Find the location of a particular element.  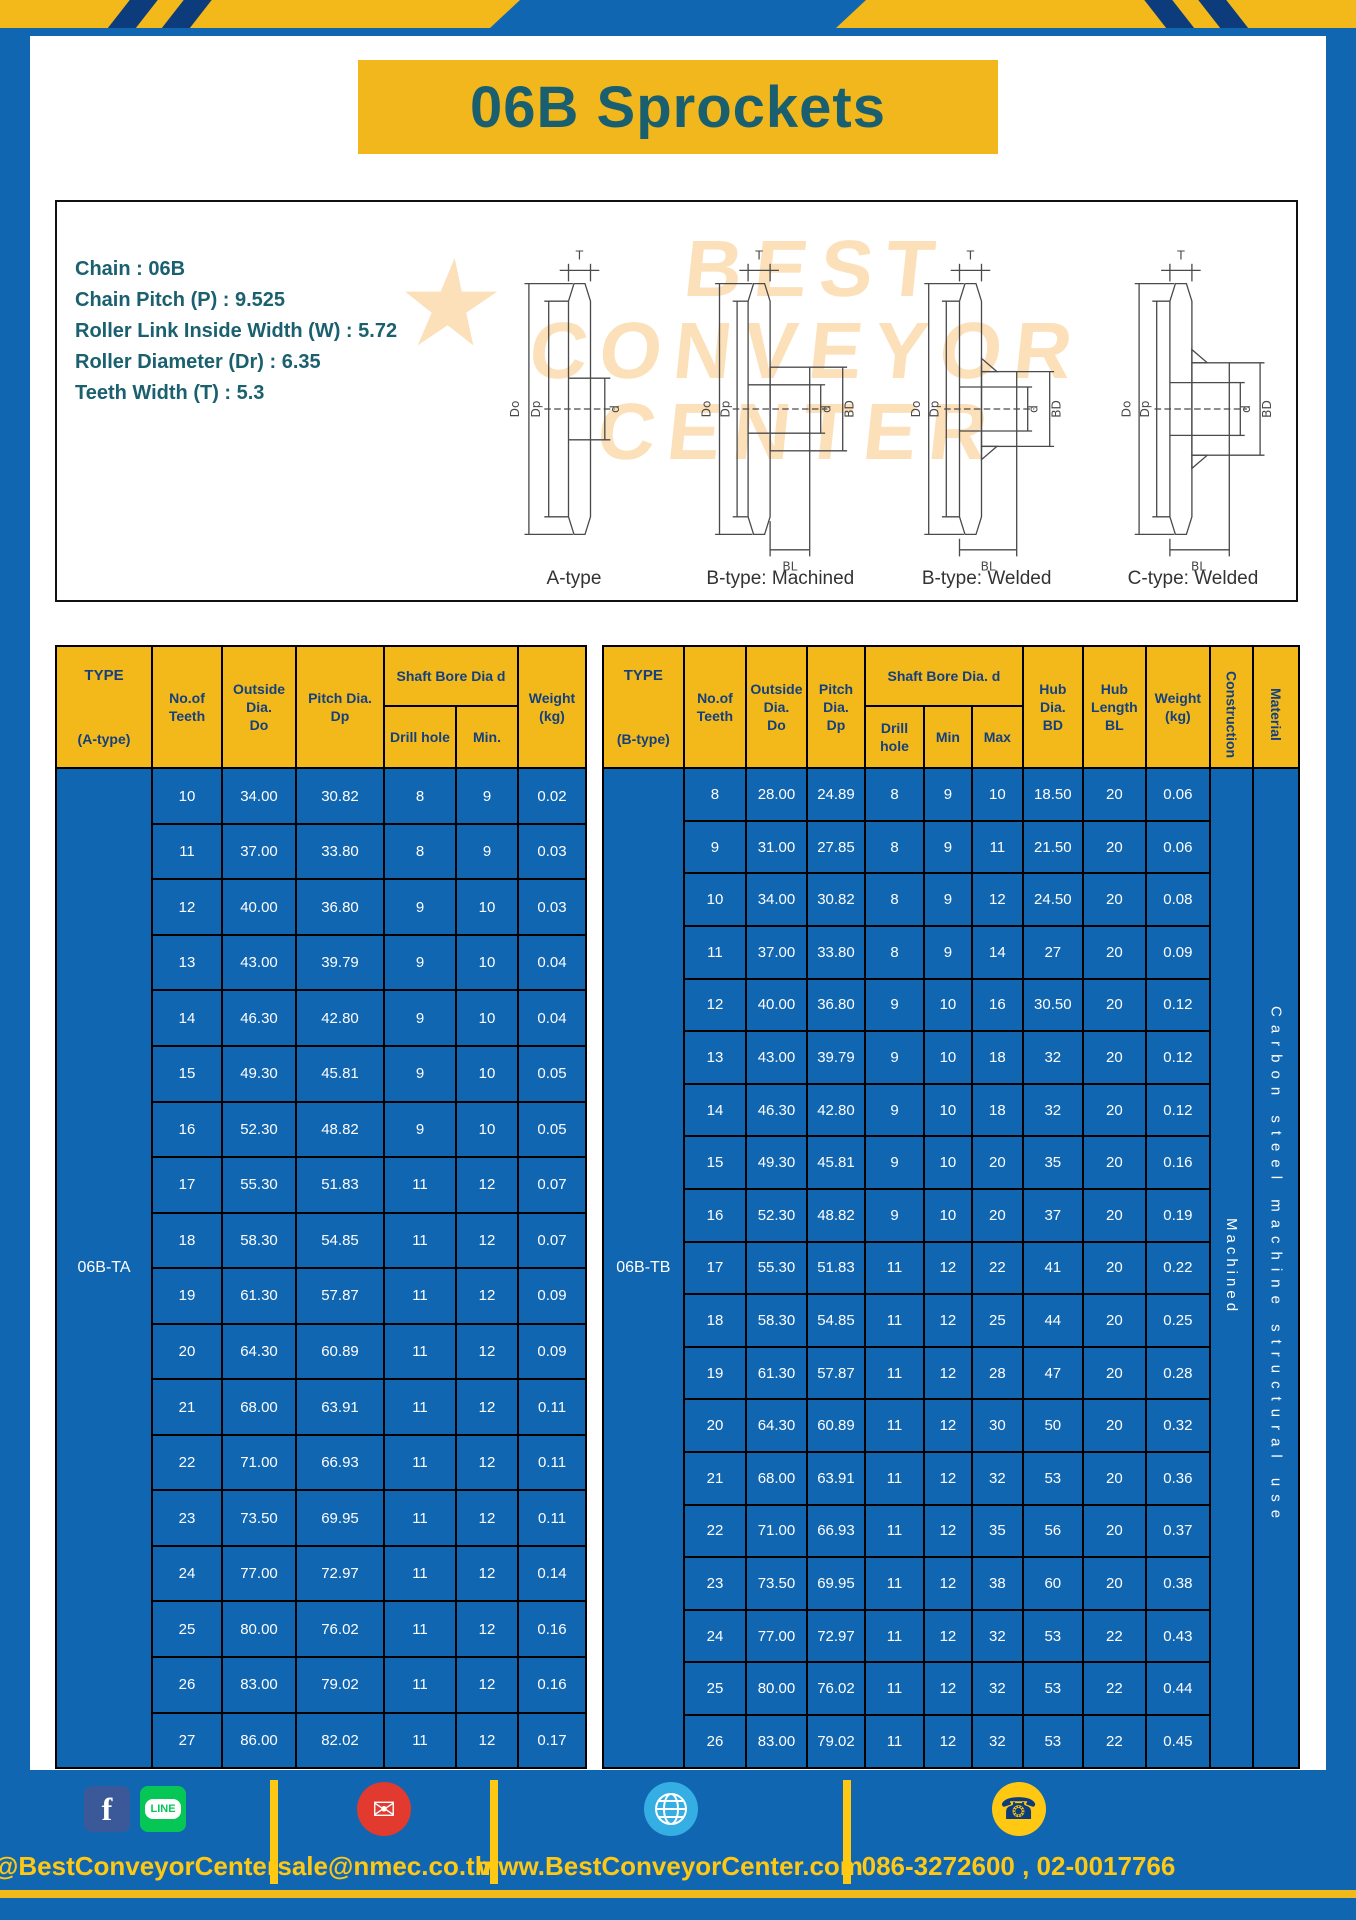

data-cell: 63.91 is located at coordinates (340, 1407).